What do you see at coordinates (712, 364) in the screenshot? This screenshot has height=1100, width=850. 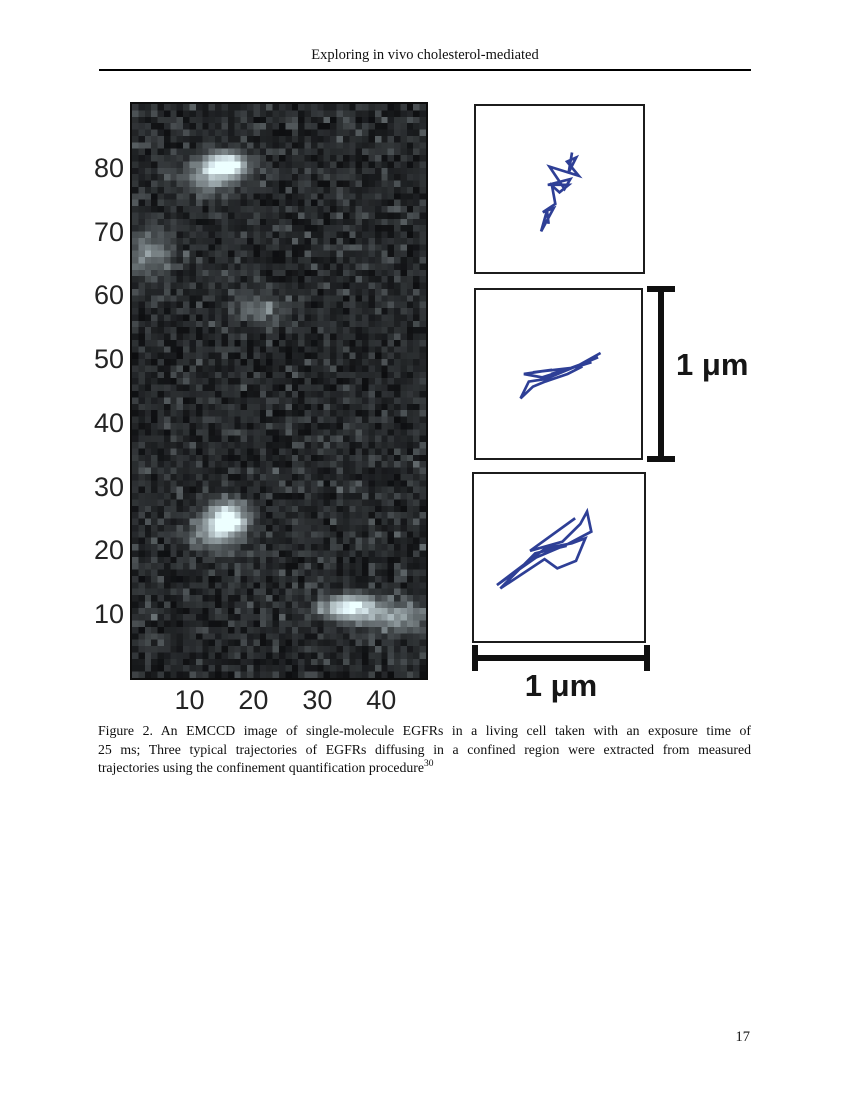 I see `vertical-scale-label: 1 μm` at bounding box center [712, 364].